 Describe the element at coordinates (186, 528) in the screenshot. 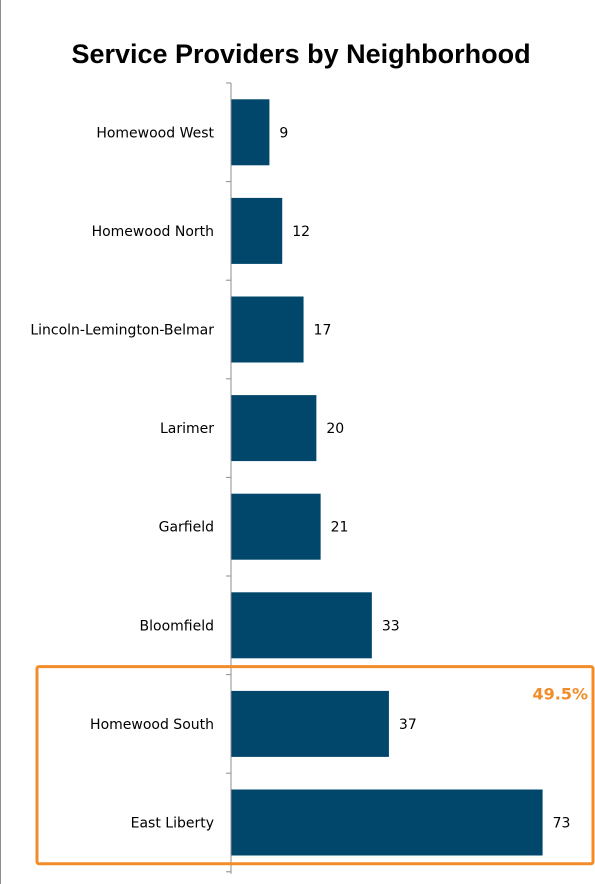

I see `category-label: Garfield` at that location.